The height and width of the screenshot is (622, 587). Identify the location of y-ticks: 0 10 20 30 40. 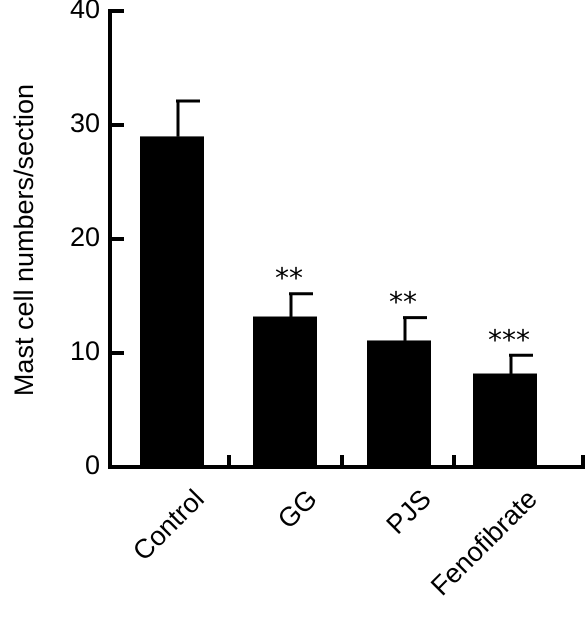
(97, 240).